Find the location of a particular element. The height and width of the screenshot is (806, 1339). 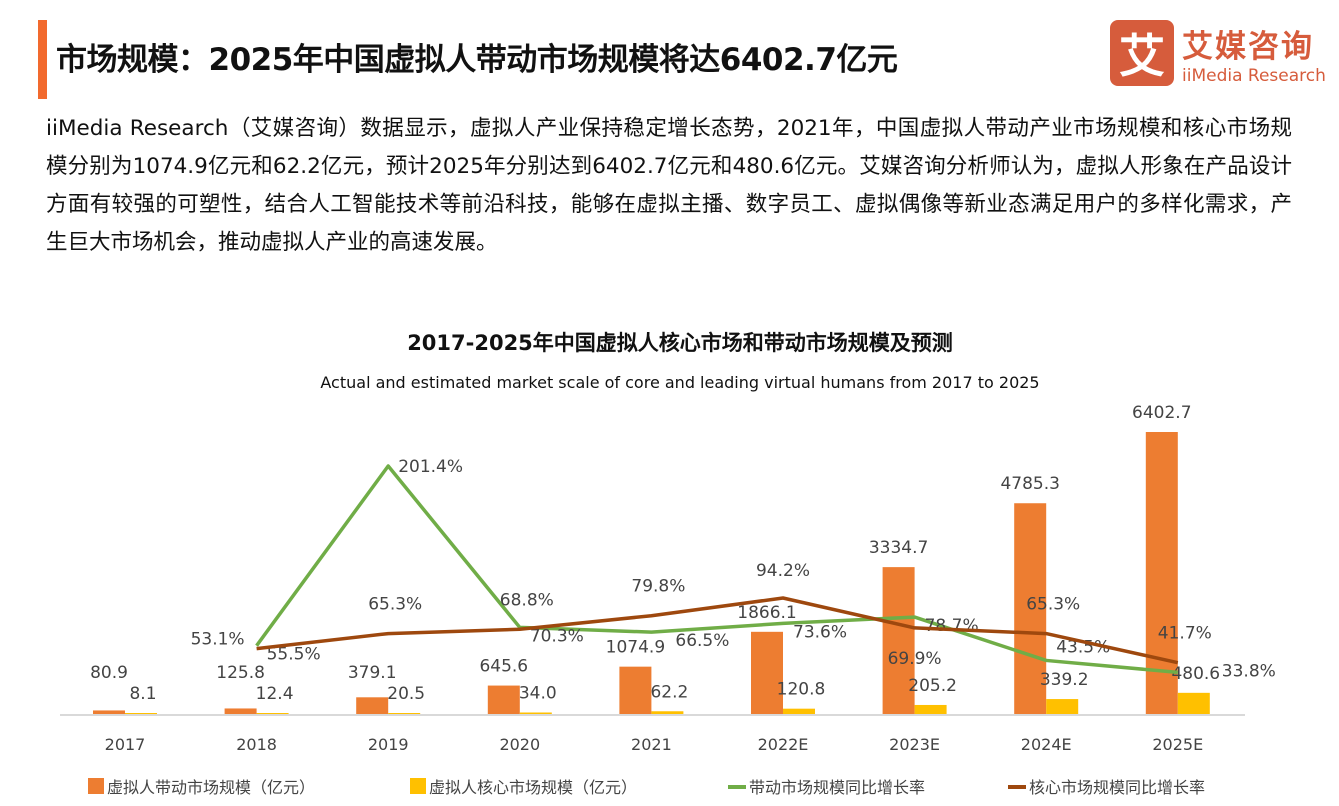

x-tick-label: 2017 is located at coordinates (125, 744).